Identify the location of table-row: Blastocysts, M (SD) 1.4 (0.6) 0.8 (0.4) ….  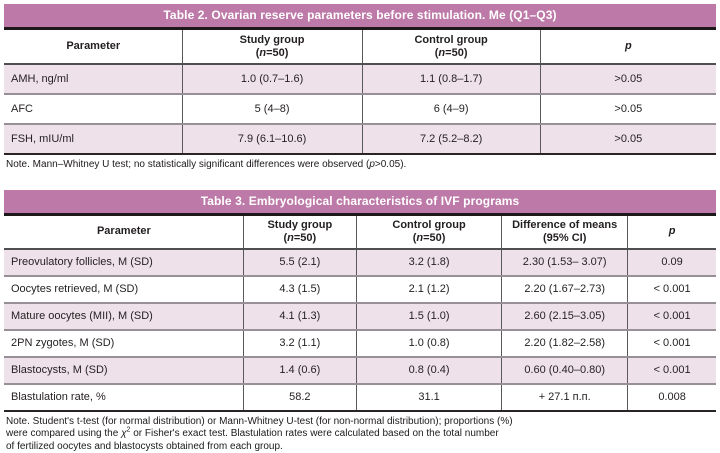
(360, 370).